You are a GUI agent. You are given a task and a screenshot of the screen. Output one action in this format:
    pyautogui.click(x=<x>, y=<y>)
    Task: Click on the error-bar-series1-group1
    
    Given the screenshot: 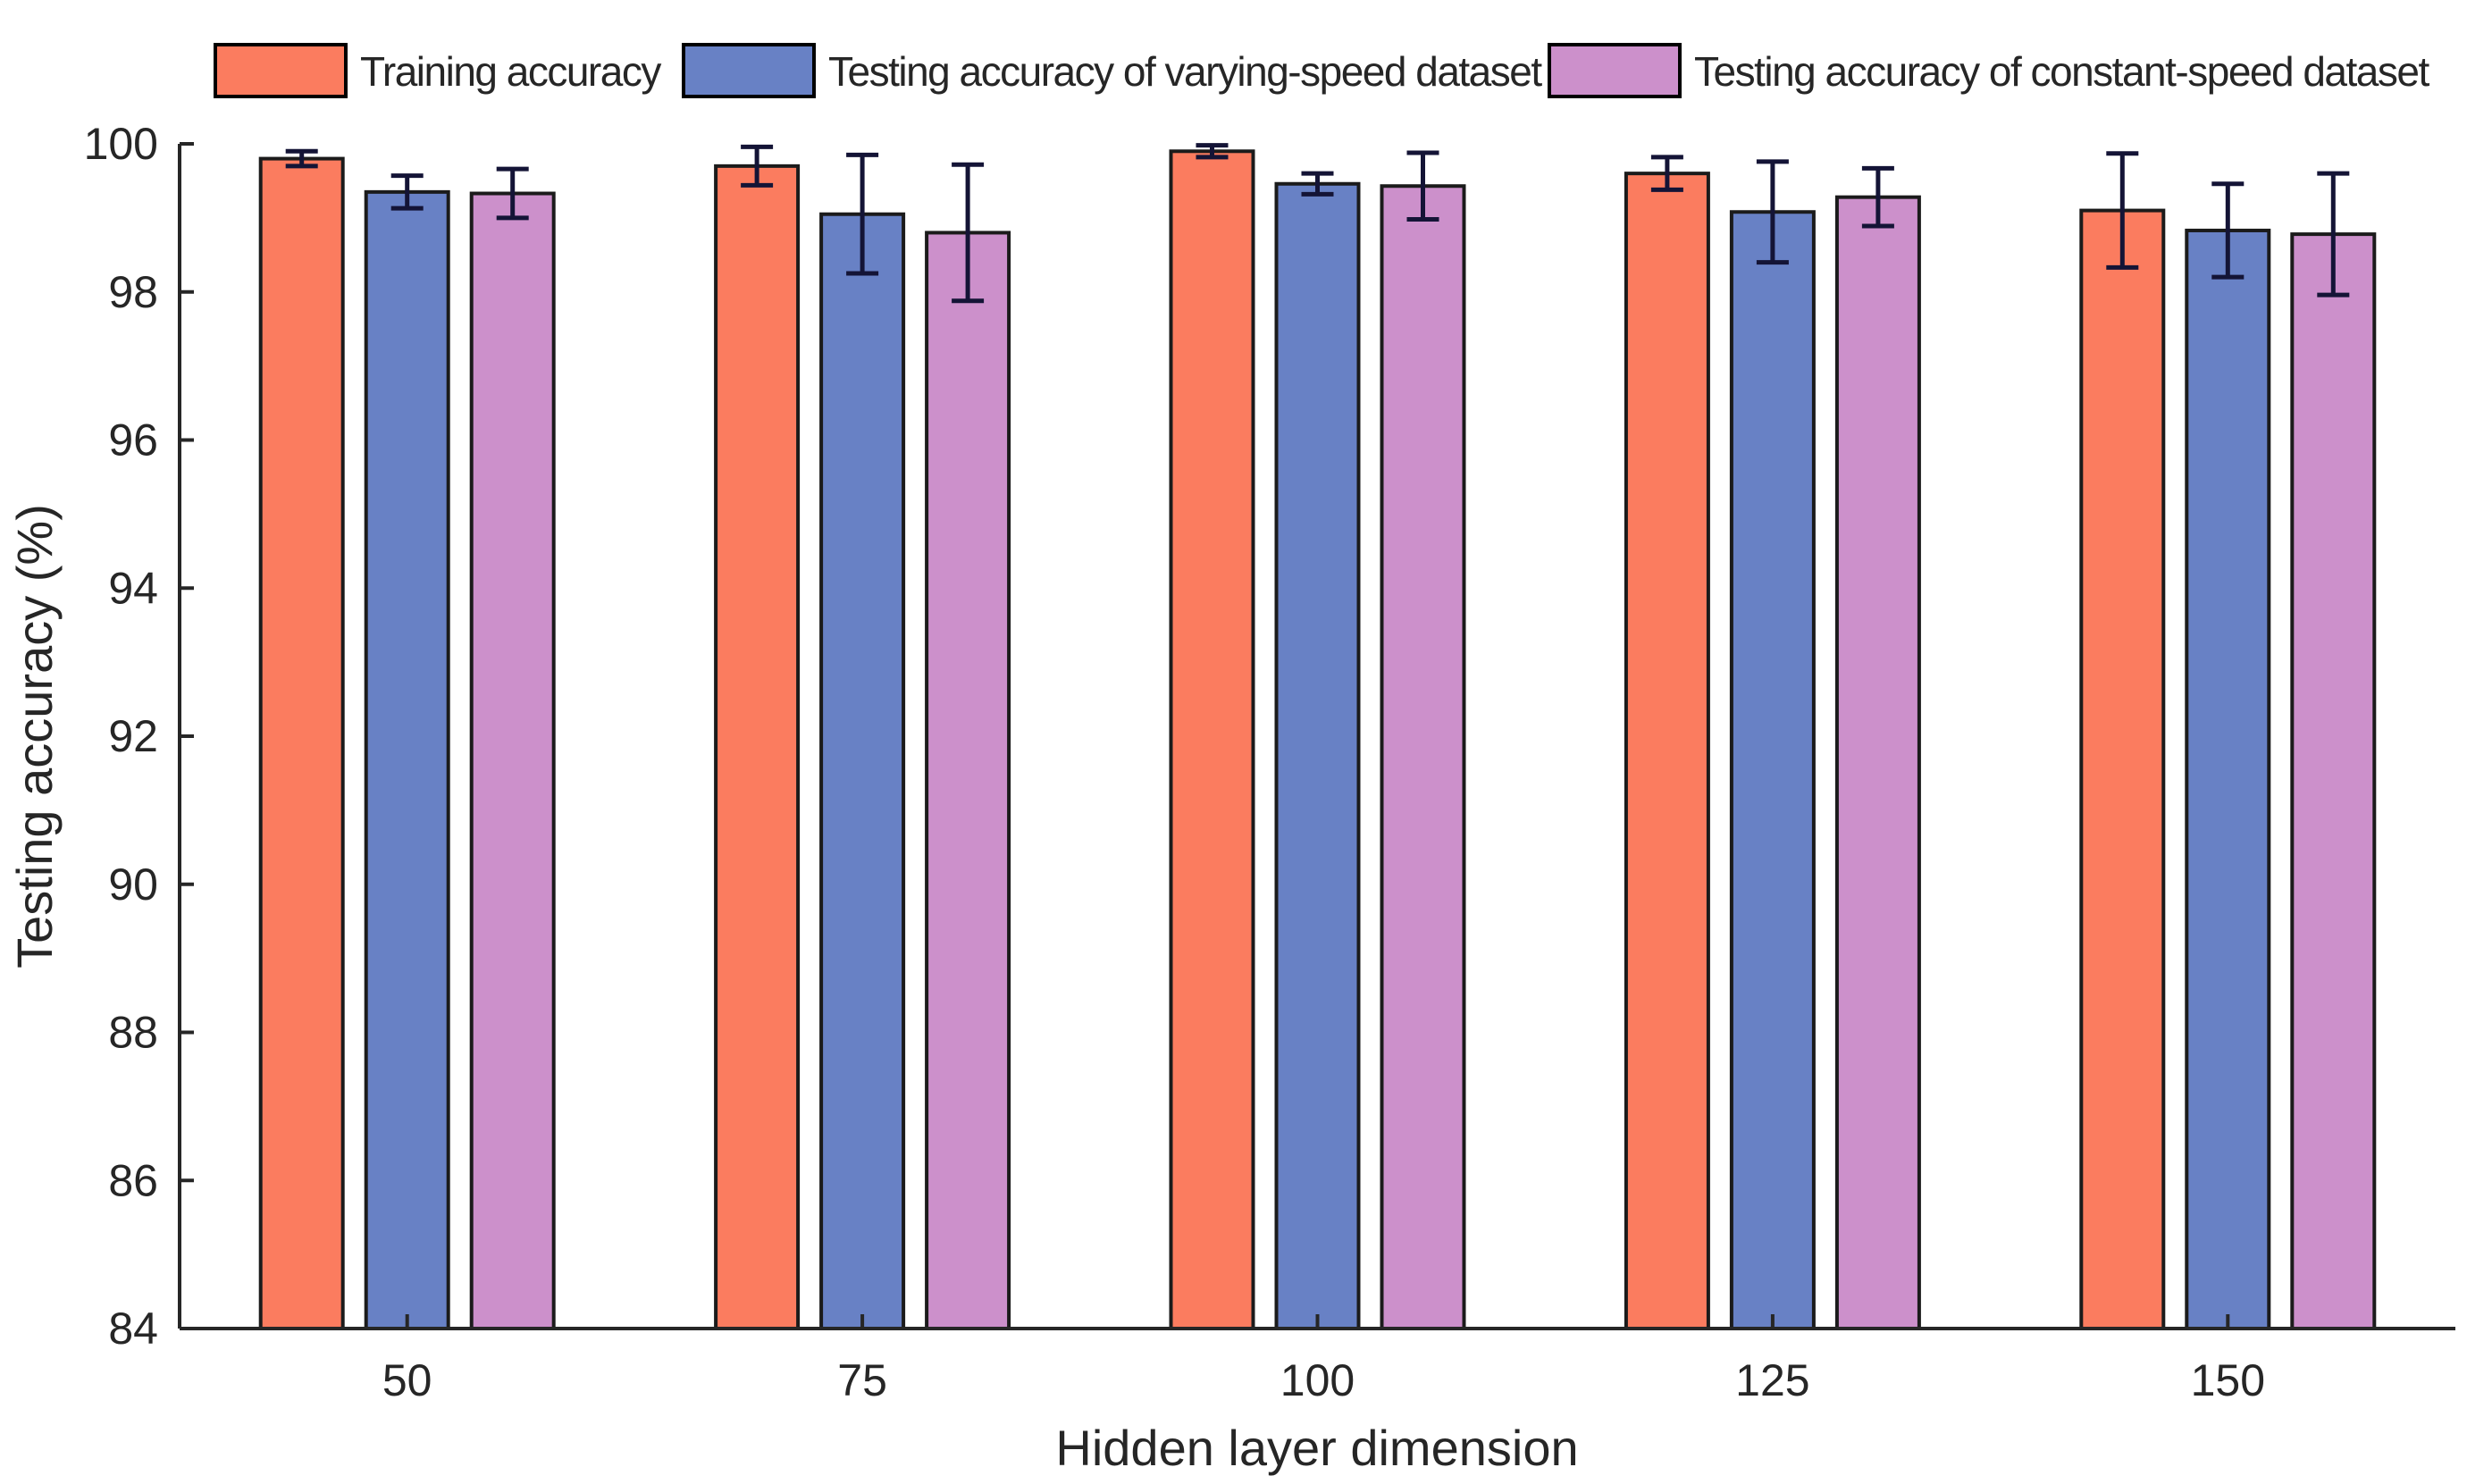 What is the action you would take?
    pyautogui.click(x=301, y=159)
    